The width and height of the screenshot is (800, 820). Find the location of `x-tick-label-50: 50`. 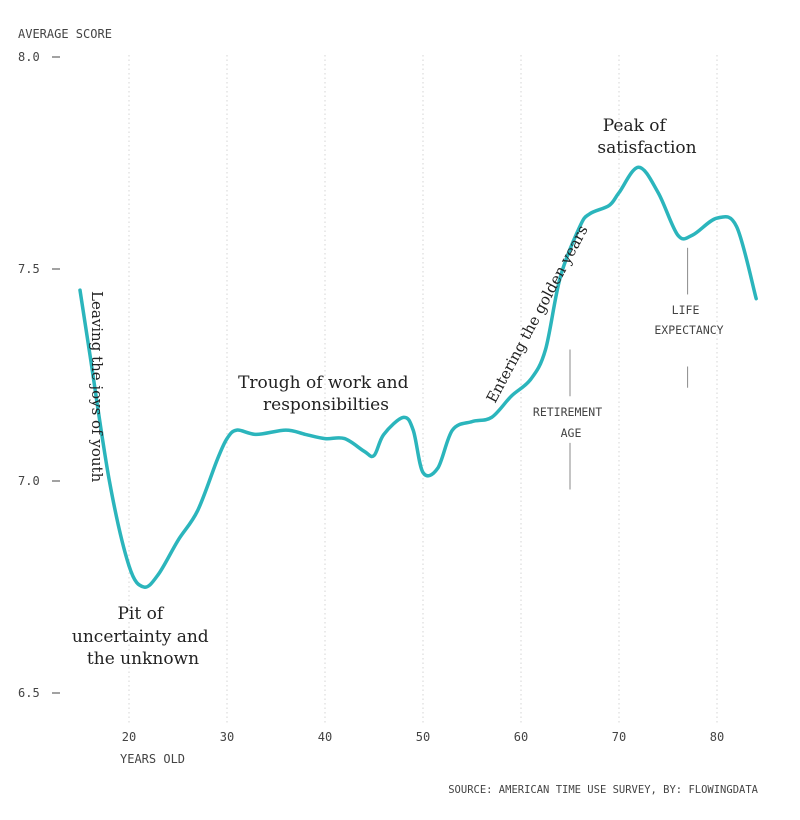

x-tick-label-50: 50 is located at coordinates (423, 737).